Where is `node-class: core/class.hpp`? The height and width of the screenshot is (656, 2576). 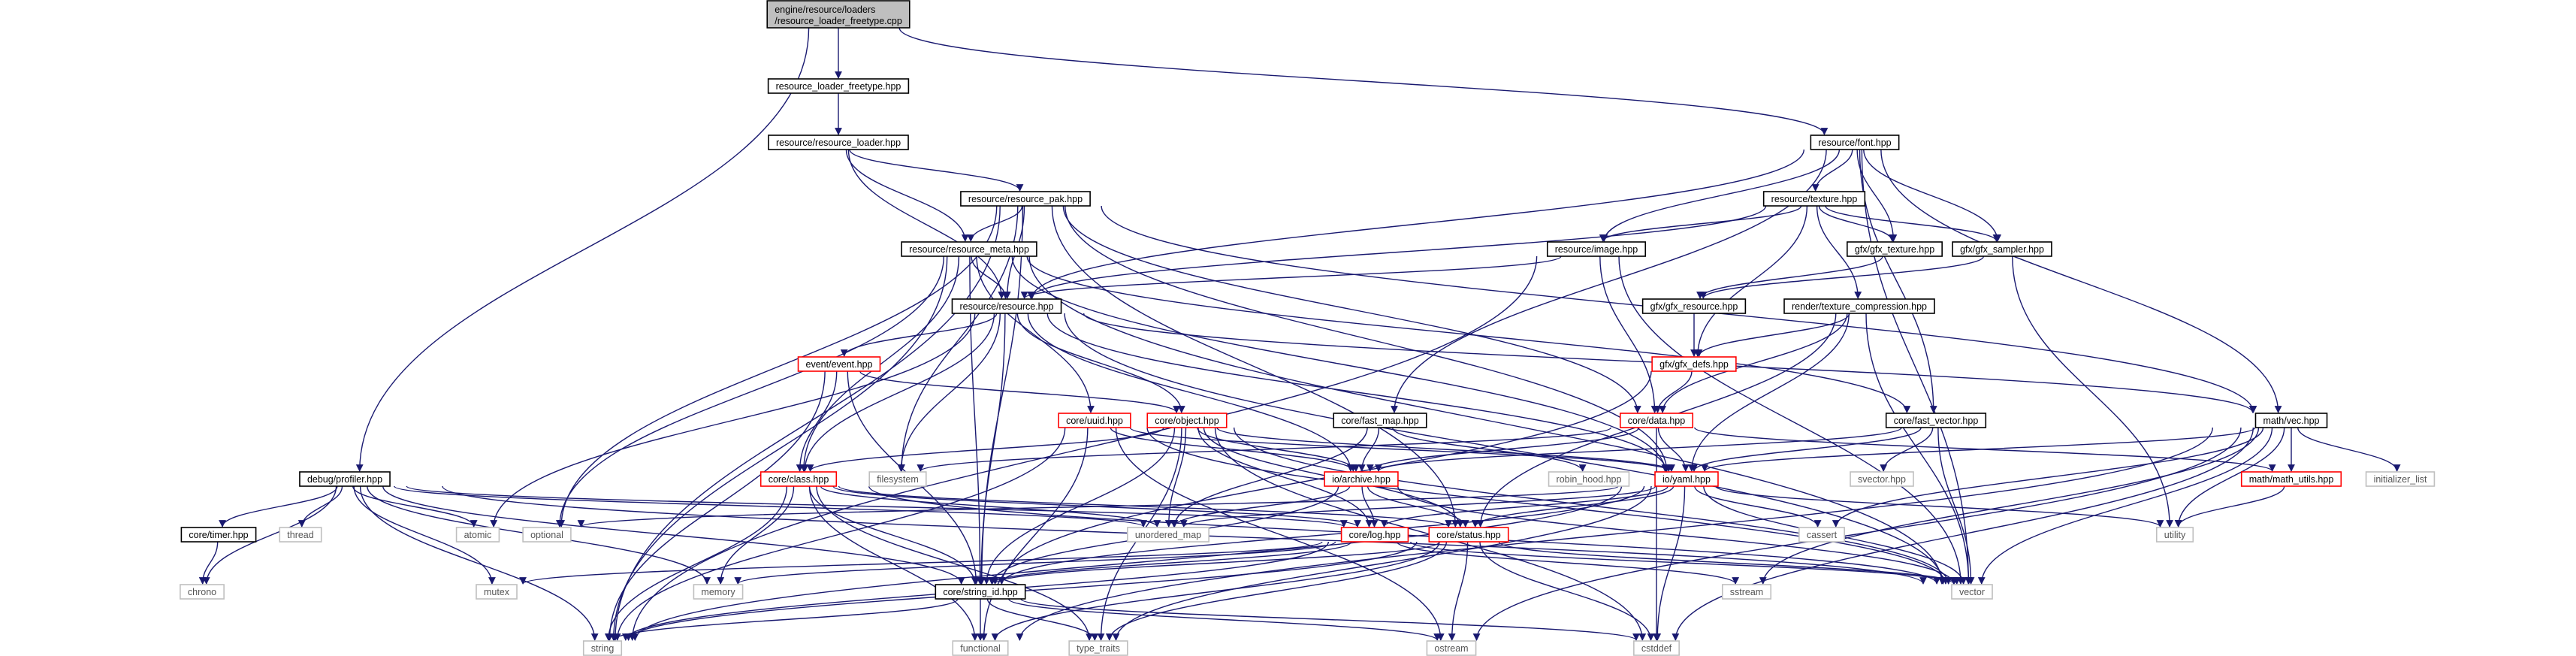
node-class: core/class.hpp is located at coordinates (799, 479).